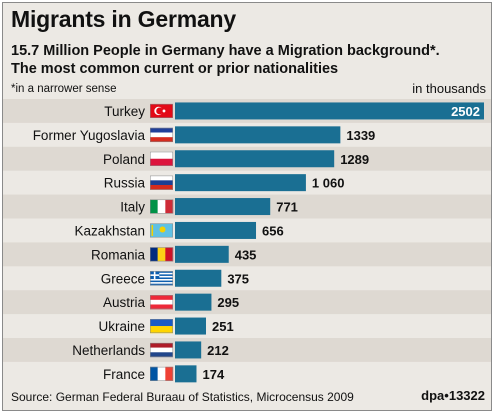  I want to click on category-label: Kazakhstan, so click(109, 230).